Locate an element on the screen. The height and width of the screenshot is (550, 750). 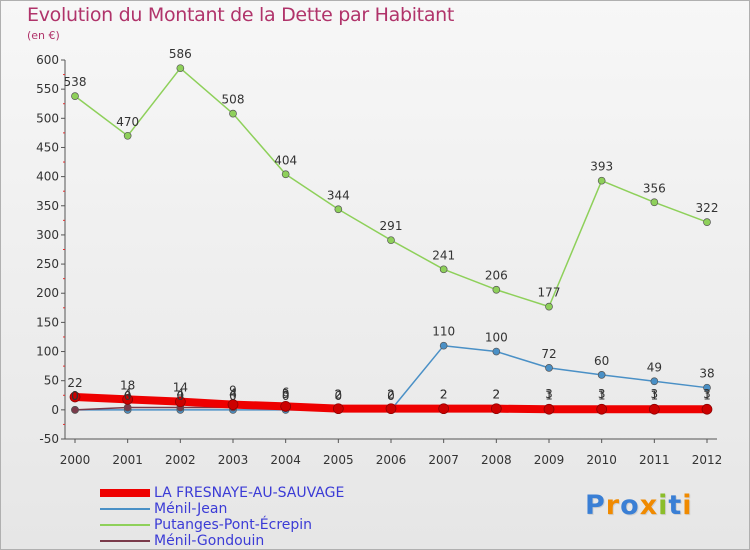
legend-item: LA FRESNAYE-AU-SAUVAGE is located at coordinates (222, 493).